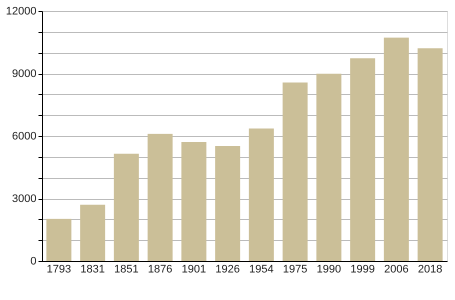  I want to click on x-tick-label: 1831, so click(92, 270).